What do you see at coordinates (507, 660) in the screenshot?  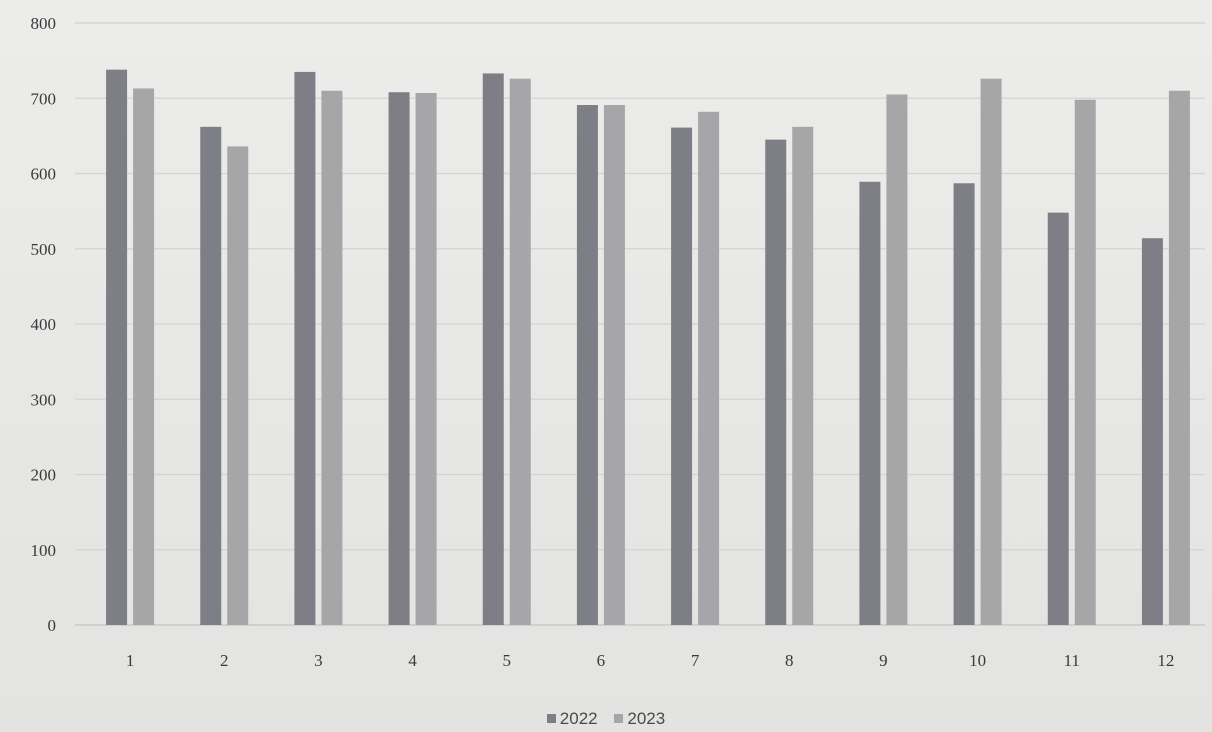 I see `x-tick-label-5: 5` at bounding box center [507, 660].